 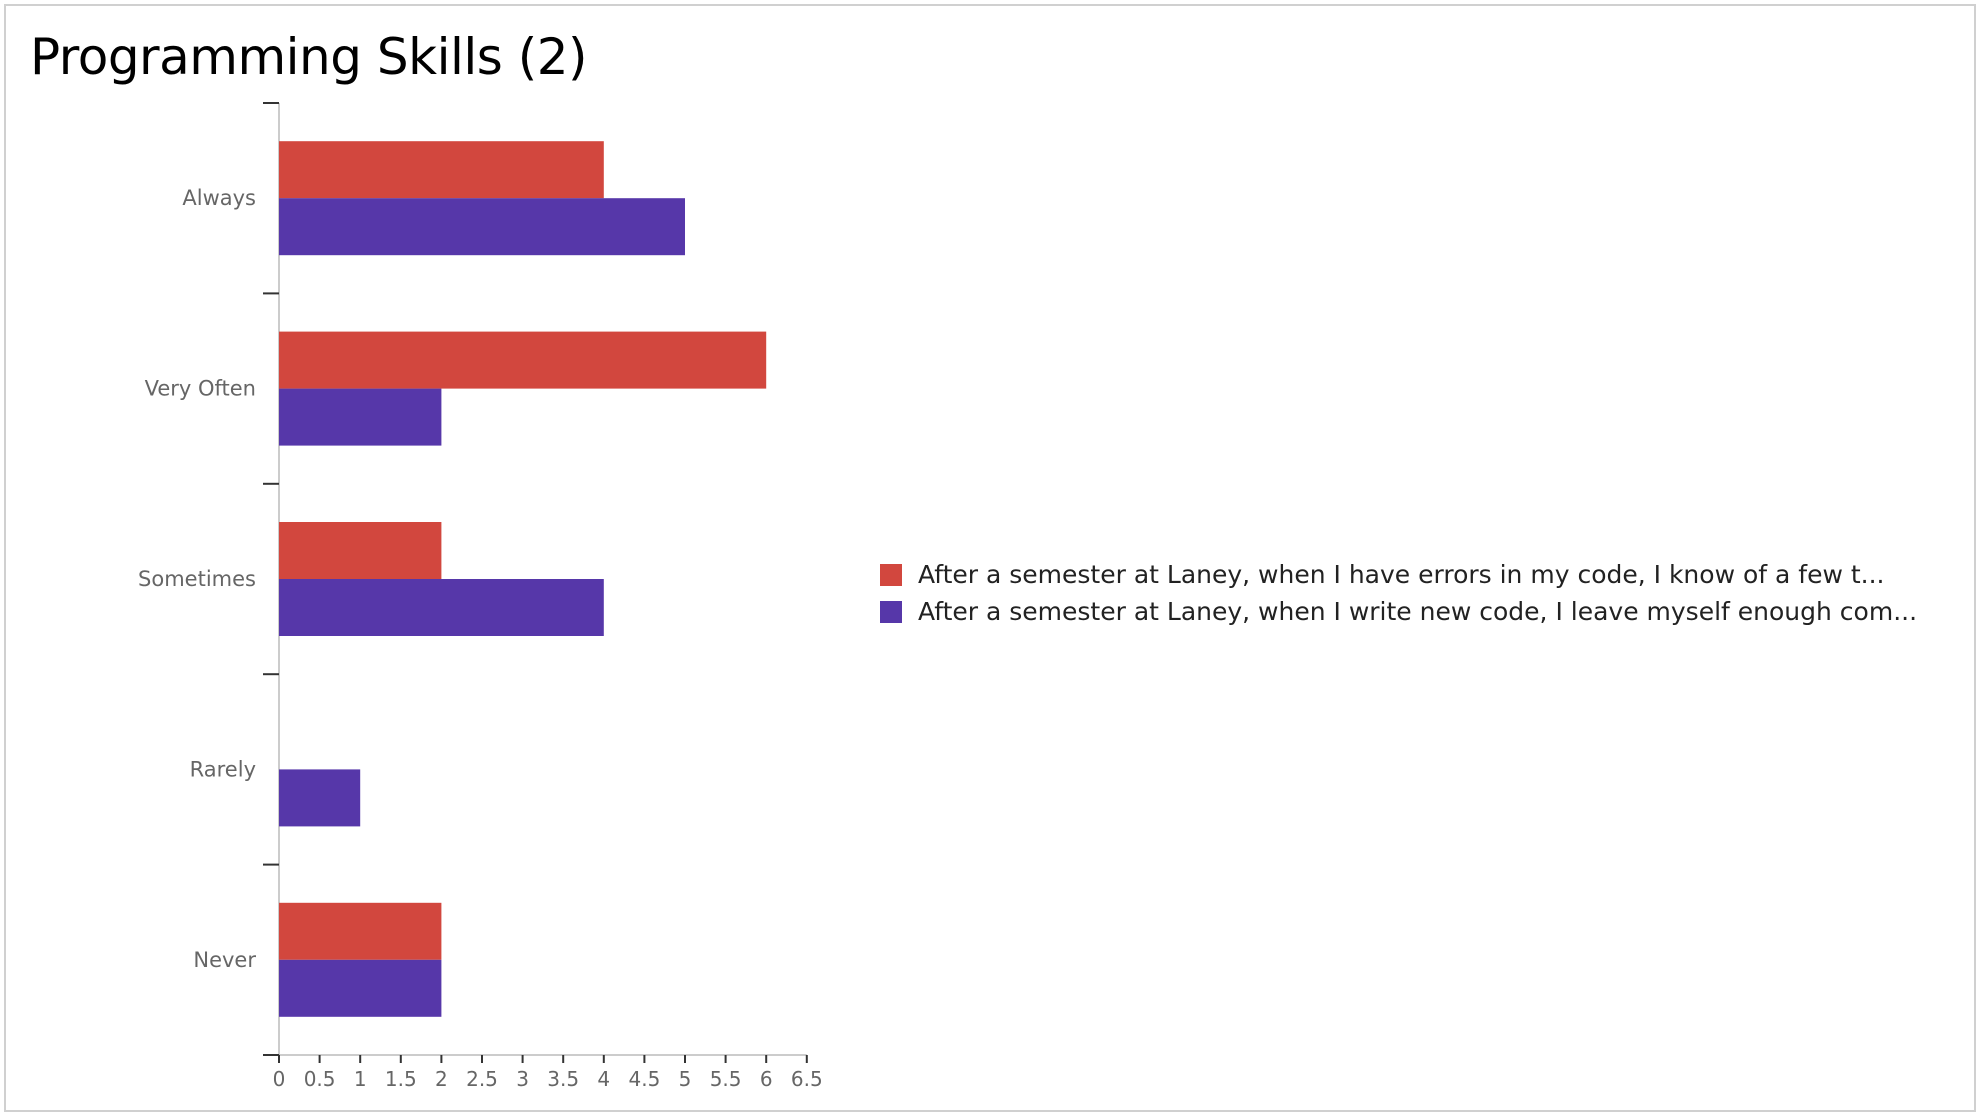 What do you see at coordinates (279, 1079) in the screenshot?
I see `x-tick-label: 0` at bounding box center [279, 1079].